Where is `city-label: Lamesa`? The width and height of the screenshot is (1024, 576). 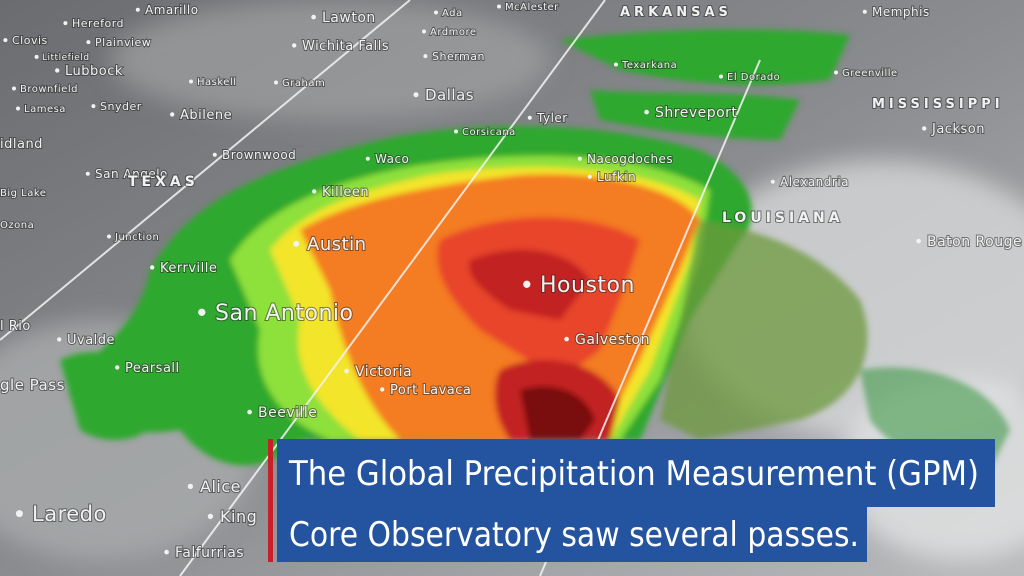 city-label: Lamesa is located at coordinates (45, 109).